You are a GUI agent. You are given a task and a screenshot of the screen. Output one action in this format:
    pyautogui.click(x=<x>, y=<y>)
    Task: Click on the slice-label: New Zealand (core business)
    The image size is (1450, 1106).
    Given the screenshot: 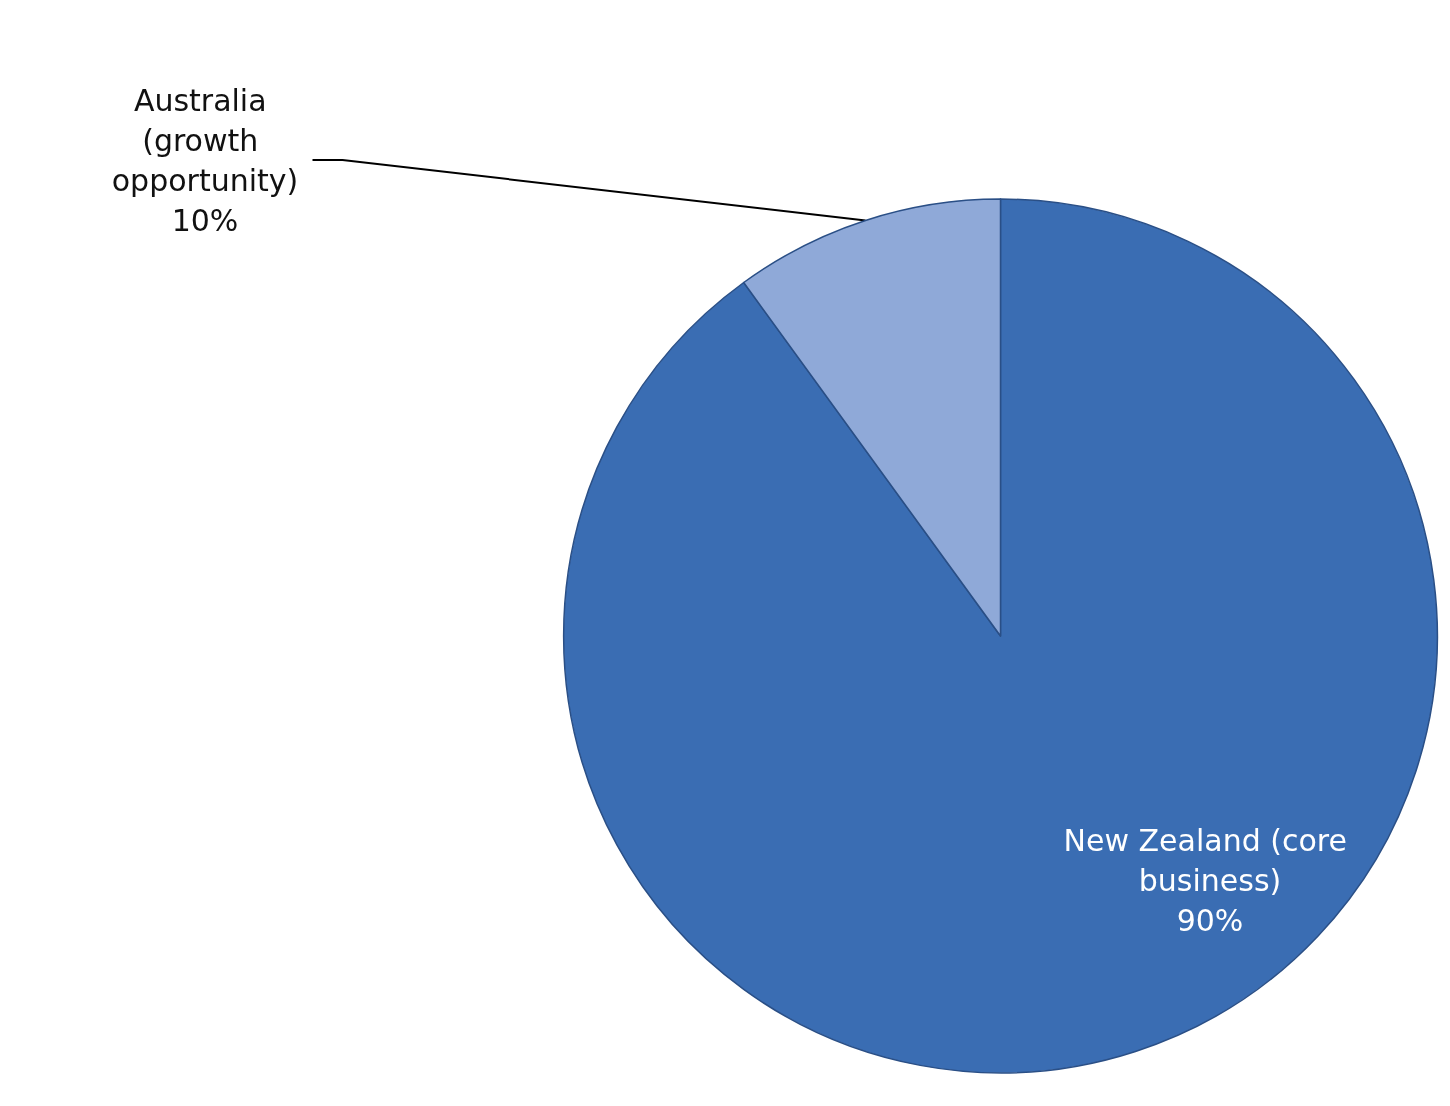 What is the action you would take?
    pyautogui.click(x=1210, y=860)
    